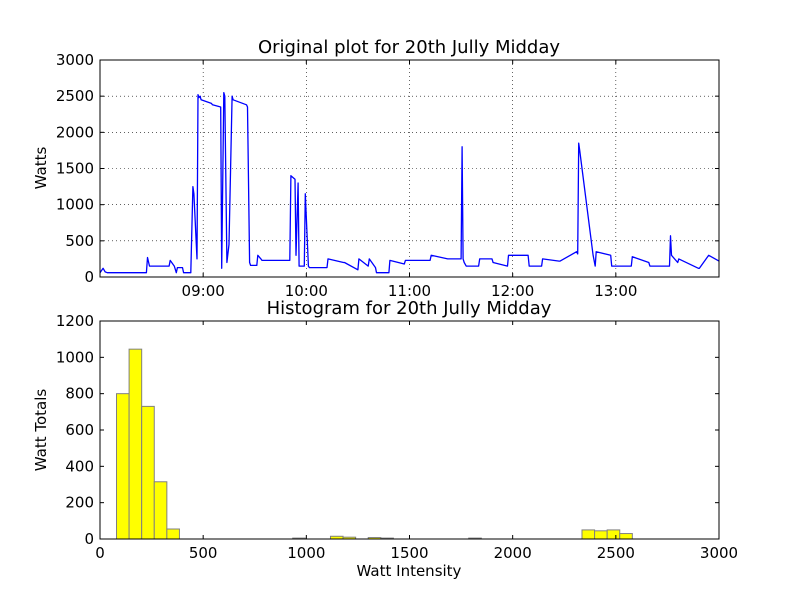 The width and height of the screenshot is (800, 600). What do you see at coordinates (79, 394) in the screenshot?
I see `y-tick-label: 800` at bounding box center [79, 394].